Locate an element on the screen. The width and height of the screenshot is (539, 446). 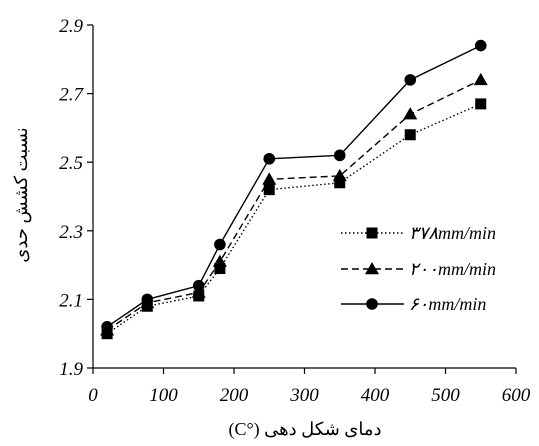
x-tick-label: 100 is located at coordinates (163, 395).